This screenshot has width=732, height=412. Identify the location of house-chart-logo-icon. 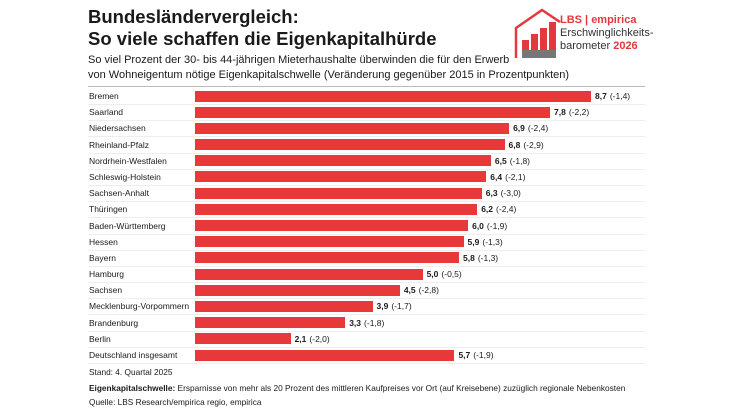
(537, 33).